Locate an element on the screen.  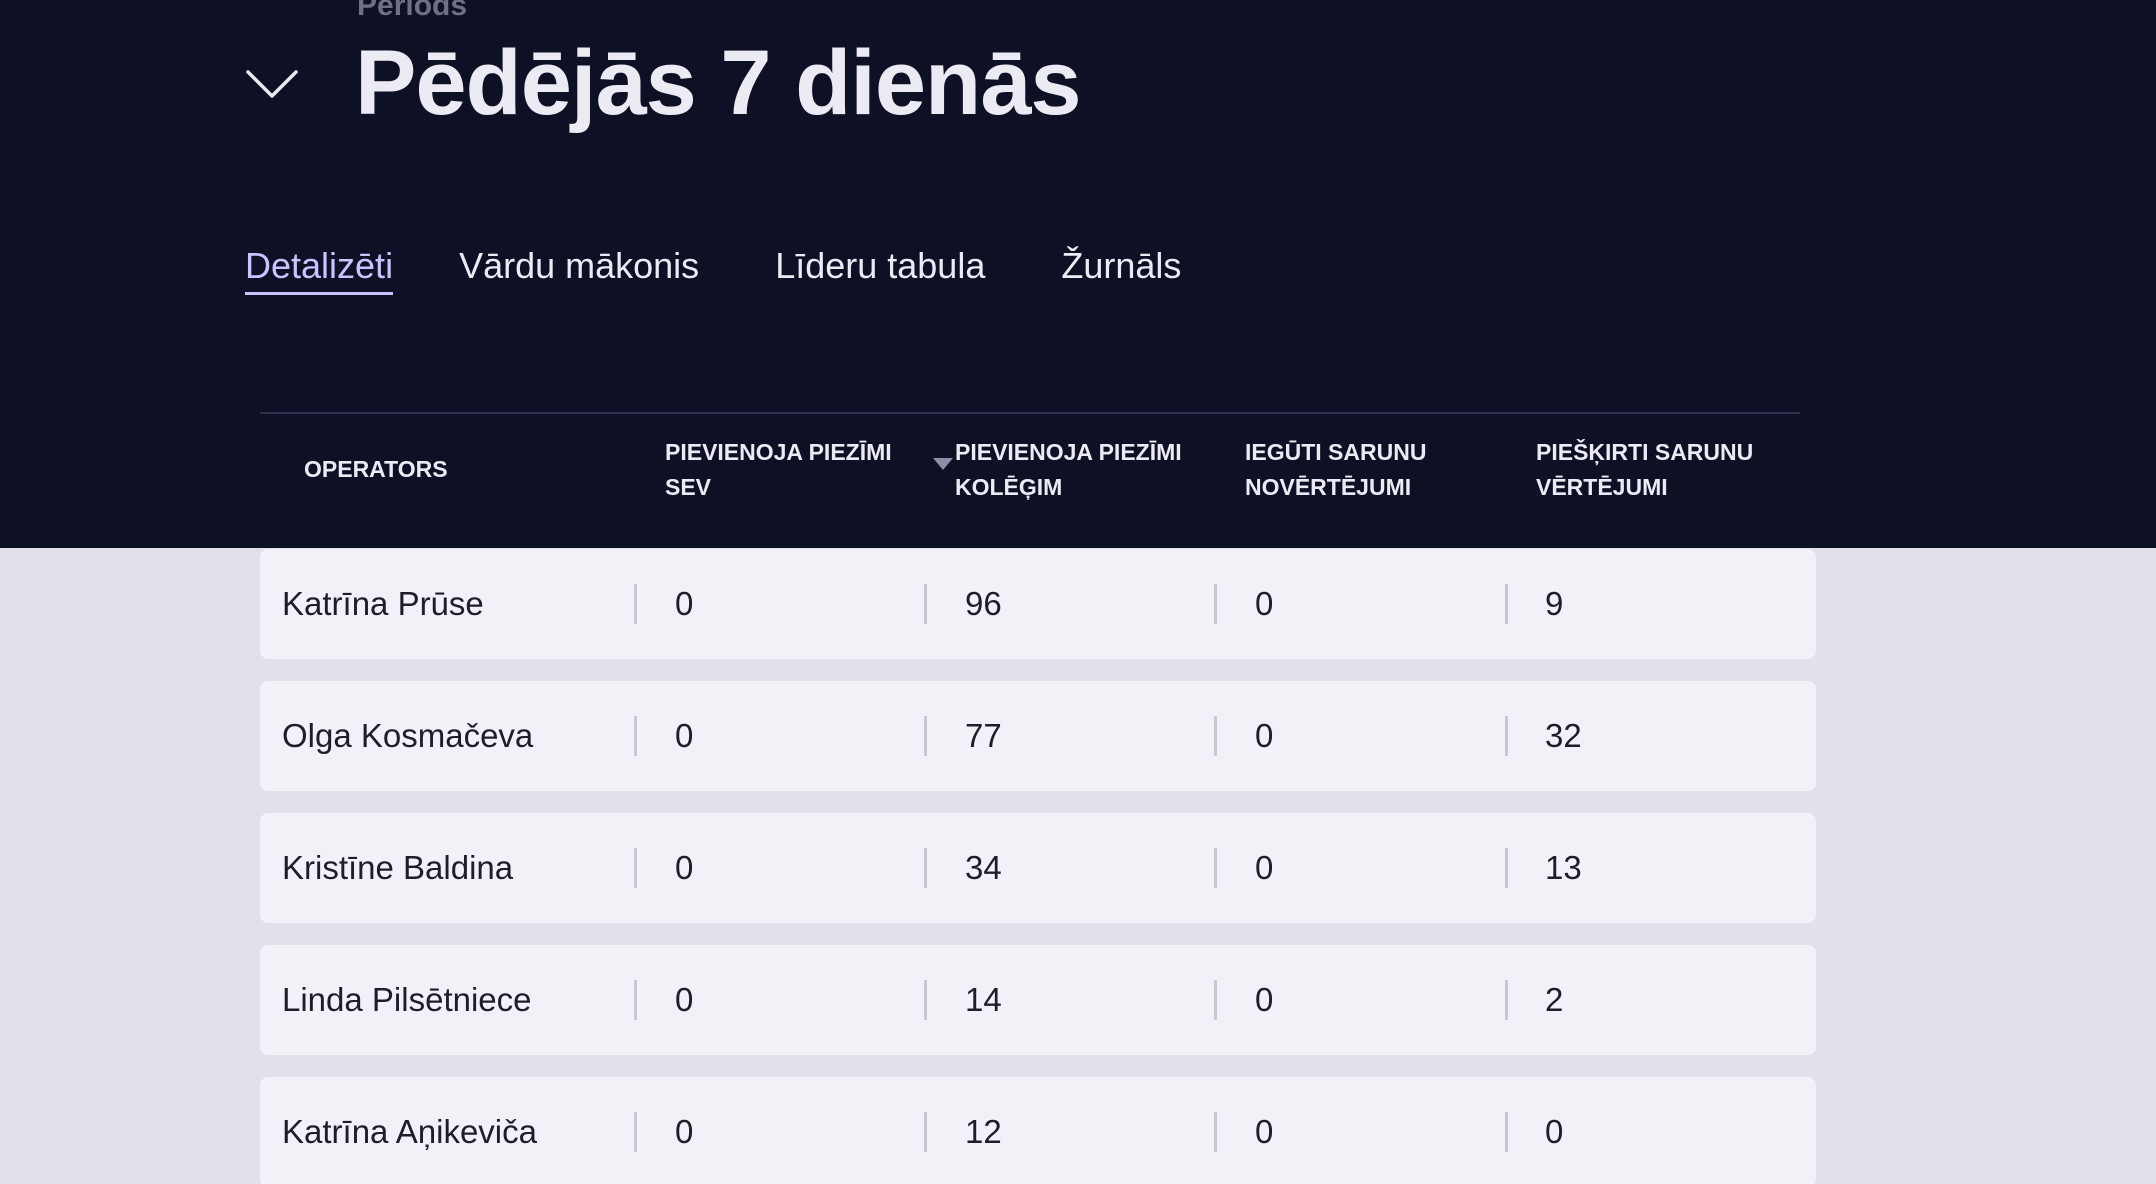
operator-name: Katrīna Prūse is located at coordinates (383, 603).